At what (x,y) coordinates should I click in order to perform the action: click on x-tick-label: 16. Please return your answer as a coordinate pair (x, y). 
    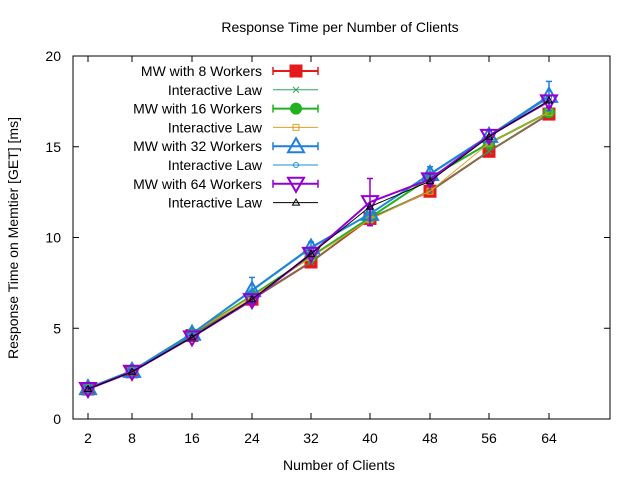
    Looking at the image, I should click on (192, 438).